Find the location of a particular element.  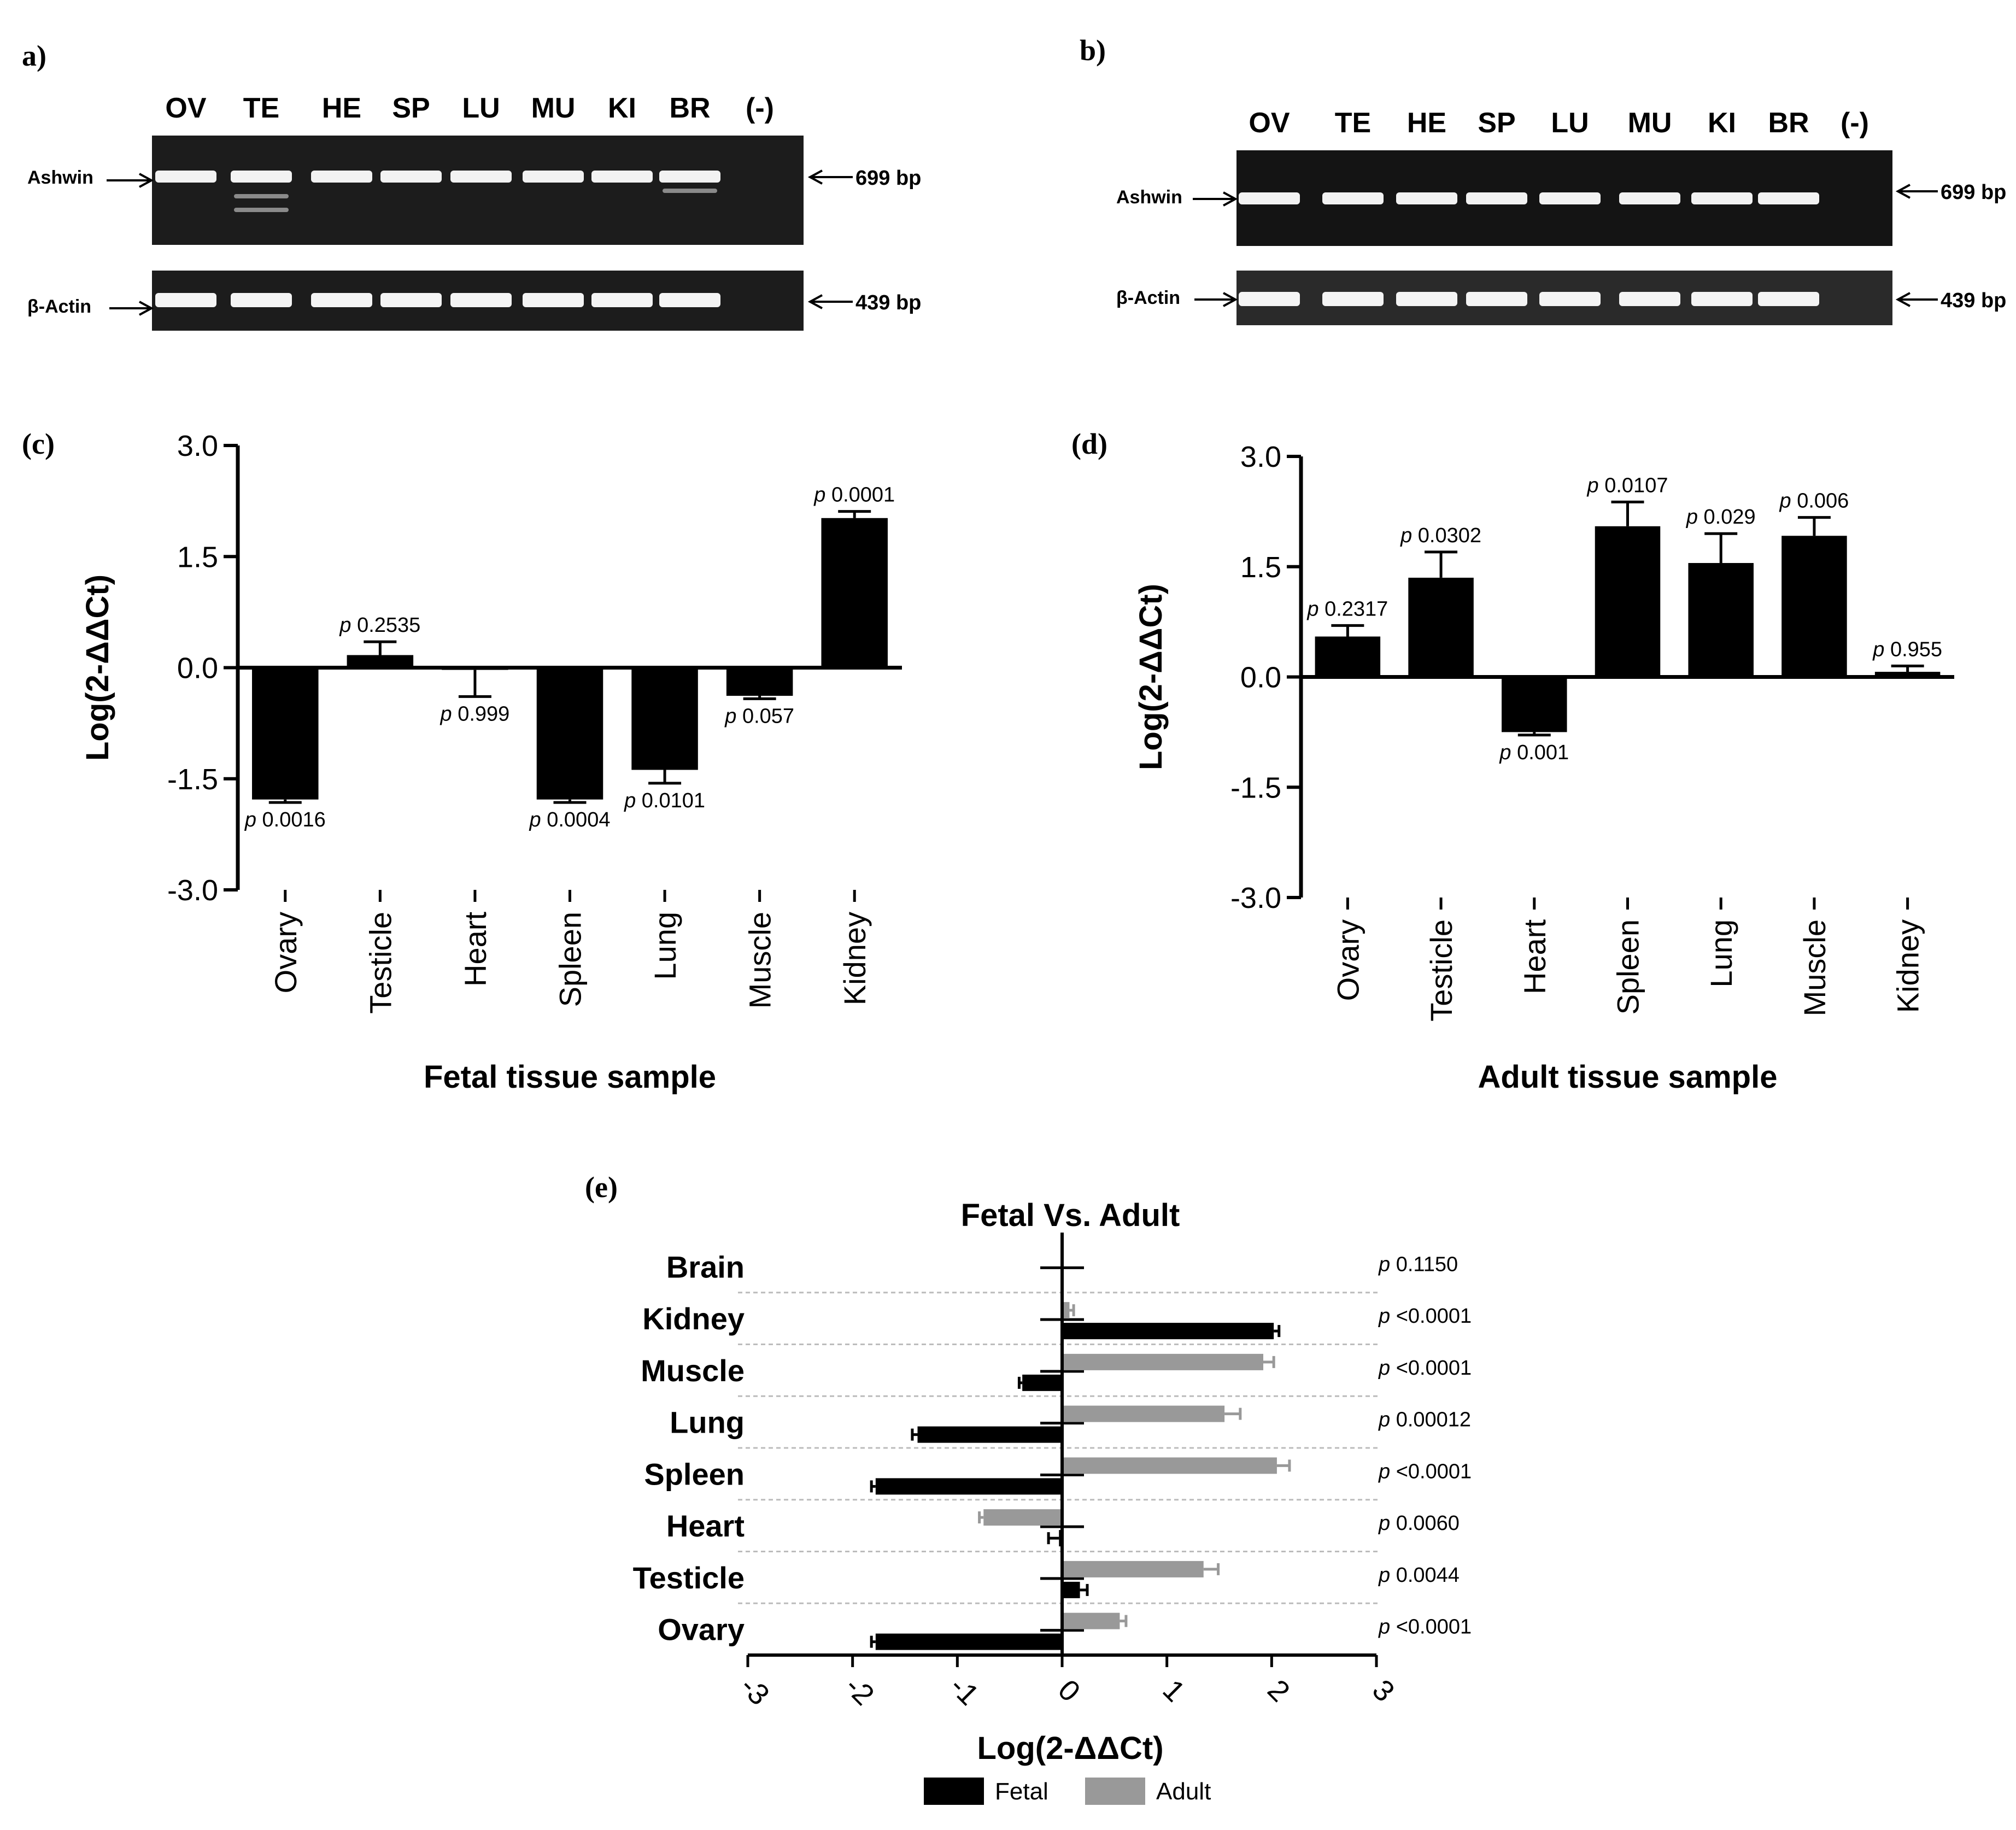

panel-a-size-439: 439 bp is located at coordinates (888, 302).